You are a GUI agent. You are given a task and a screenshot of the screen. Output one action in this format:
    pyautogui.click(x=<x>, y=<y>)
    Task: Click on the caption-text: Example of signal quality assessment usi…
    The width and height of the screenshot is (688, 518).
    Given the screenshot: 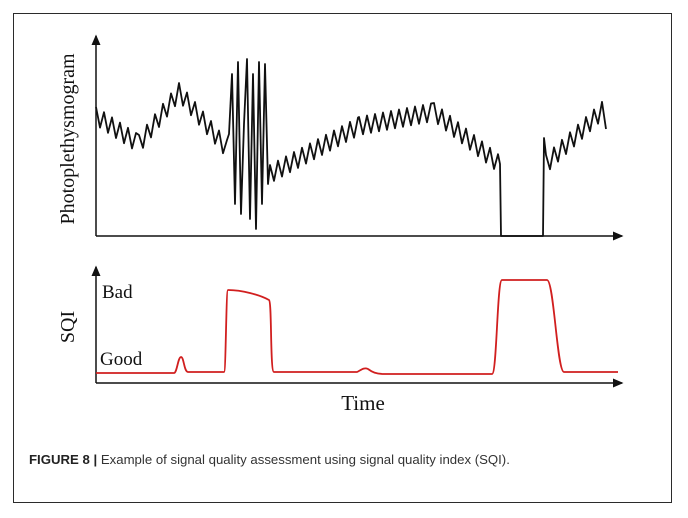 What is the action you would take?
    pyautogui.click(x=303, y=459)
    